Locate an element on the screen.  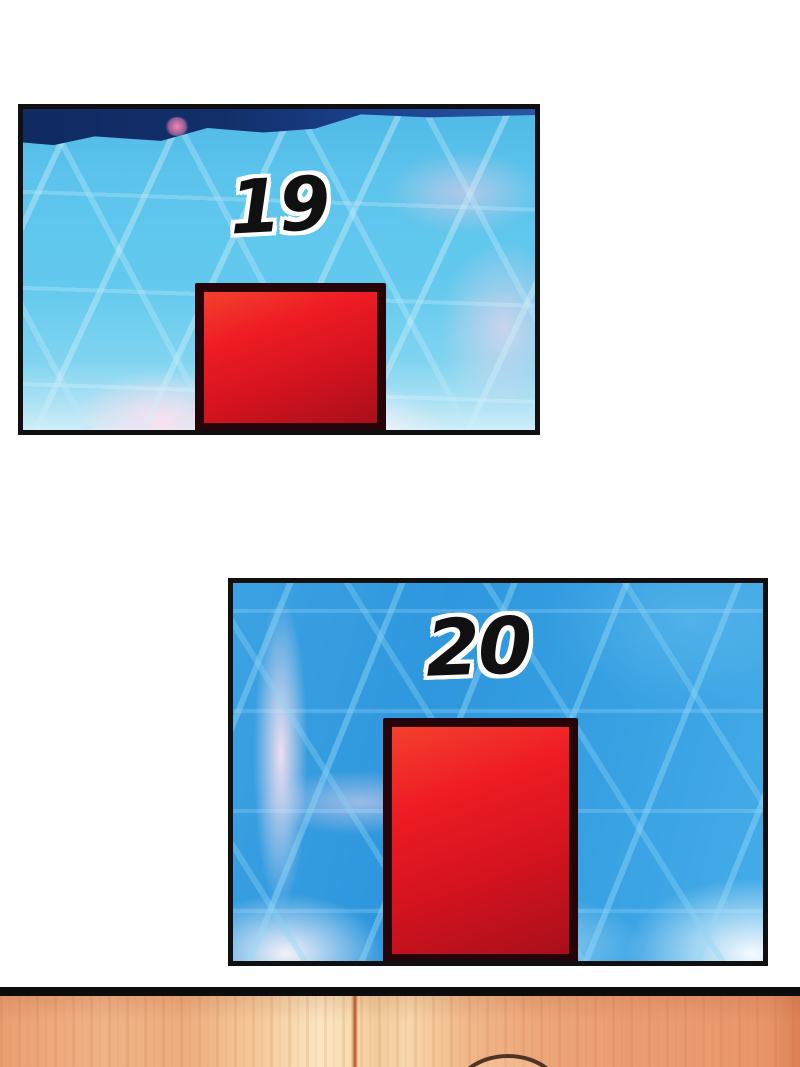
pink-glint is located at coordinates (177, 126).